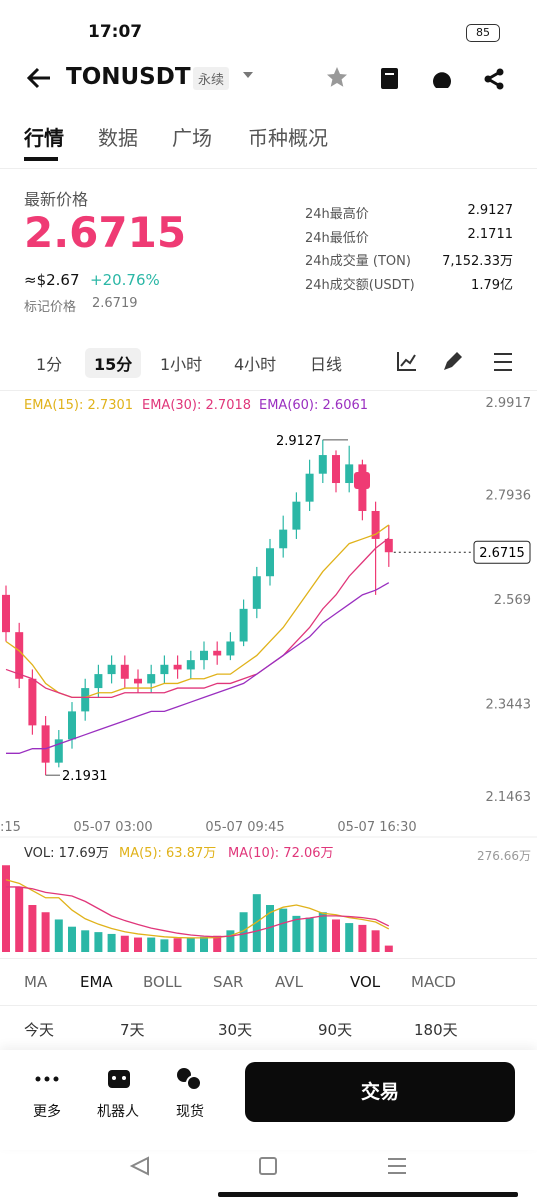 The width and height of the screenshot is (537, 1199). What do you see at coordinates (426, 79) in the screenshot?
I see `header-icons` at bounding box center [426, 79].